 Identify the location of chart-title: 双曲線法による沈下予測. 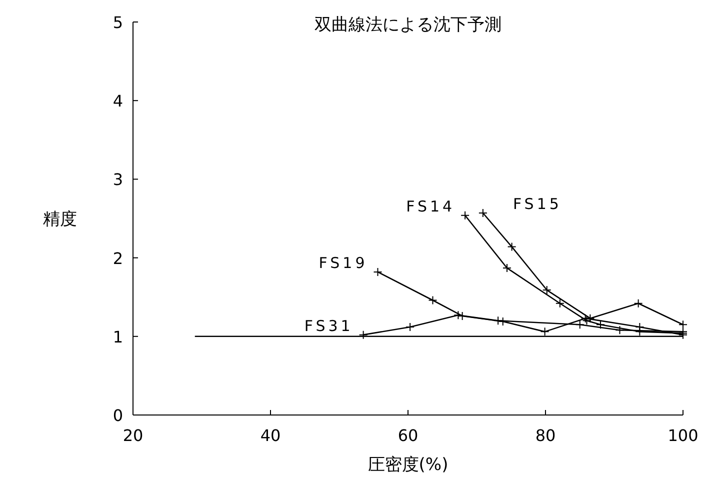
(408, 25).